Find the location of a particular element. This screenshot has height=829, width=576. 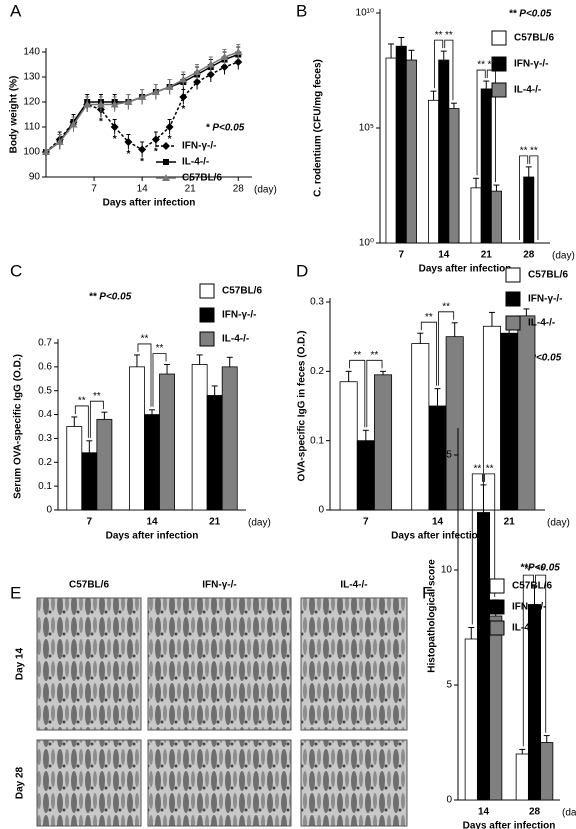

y-tick-label: 0.2 is located at coordinates (317, 371).